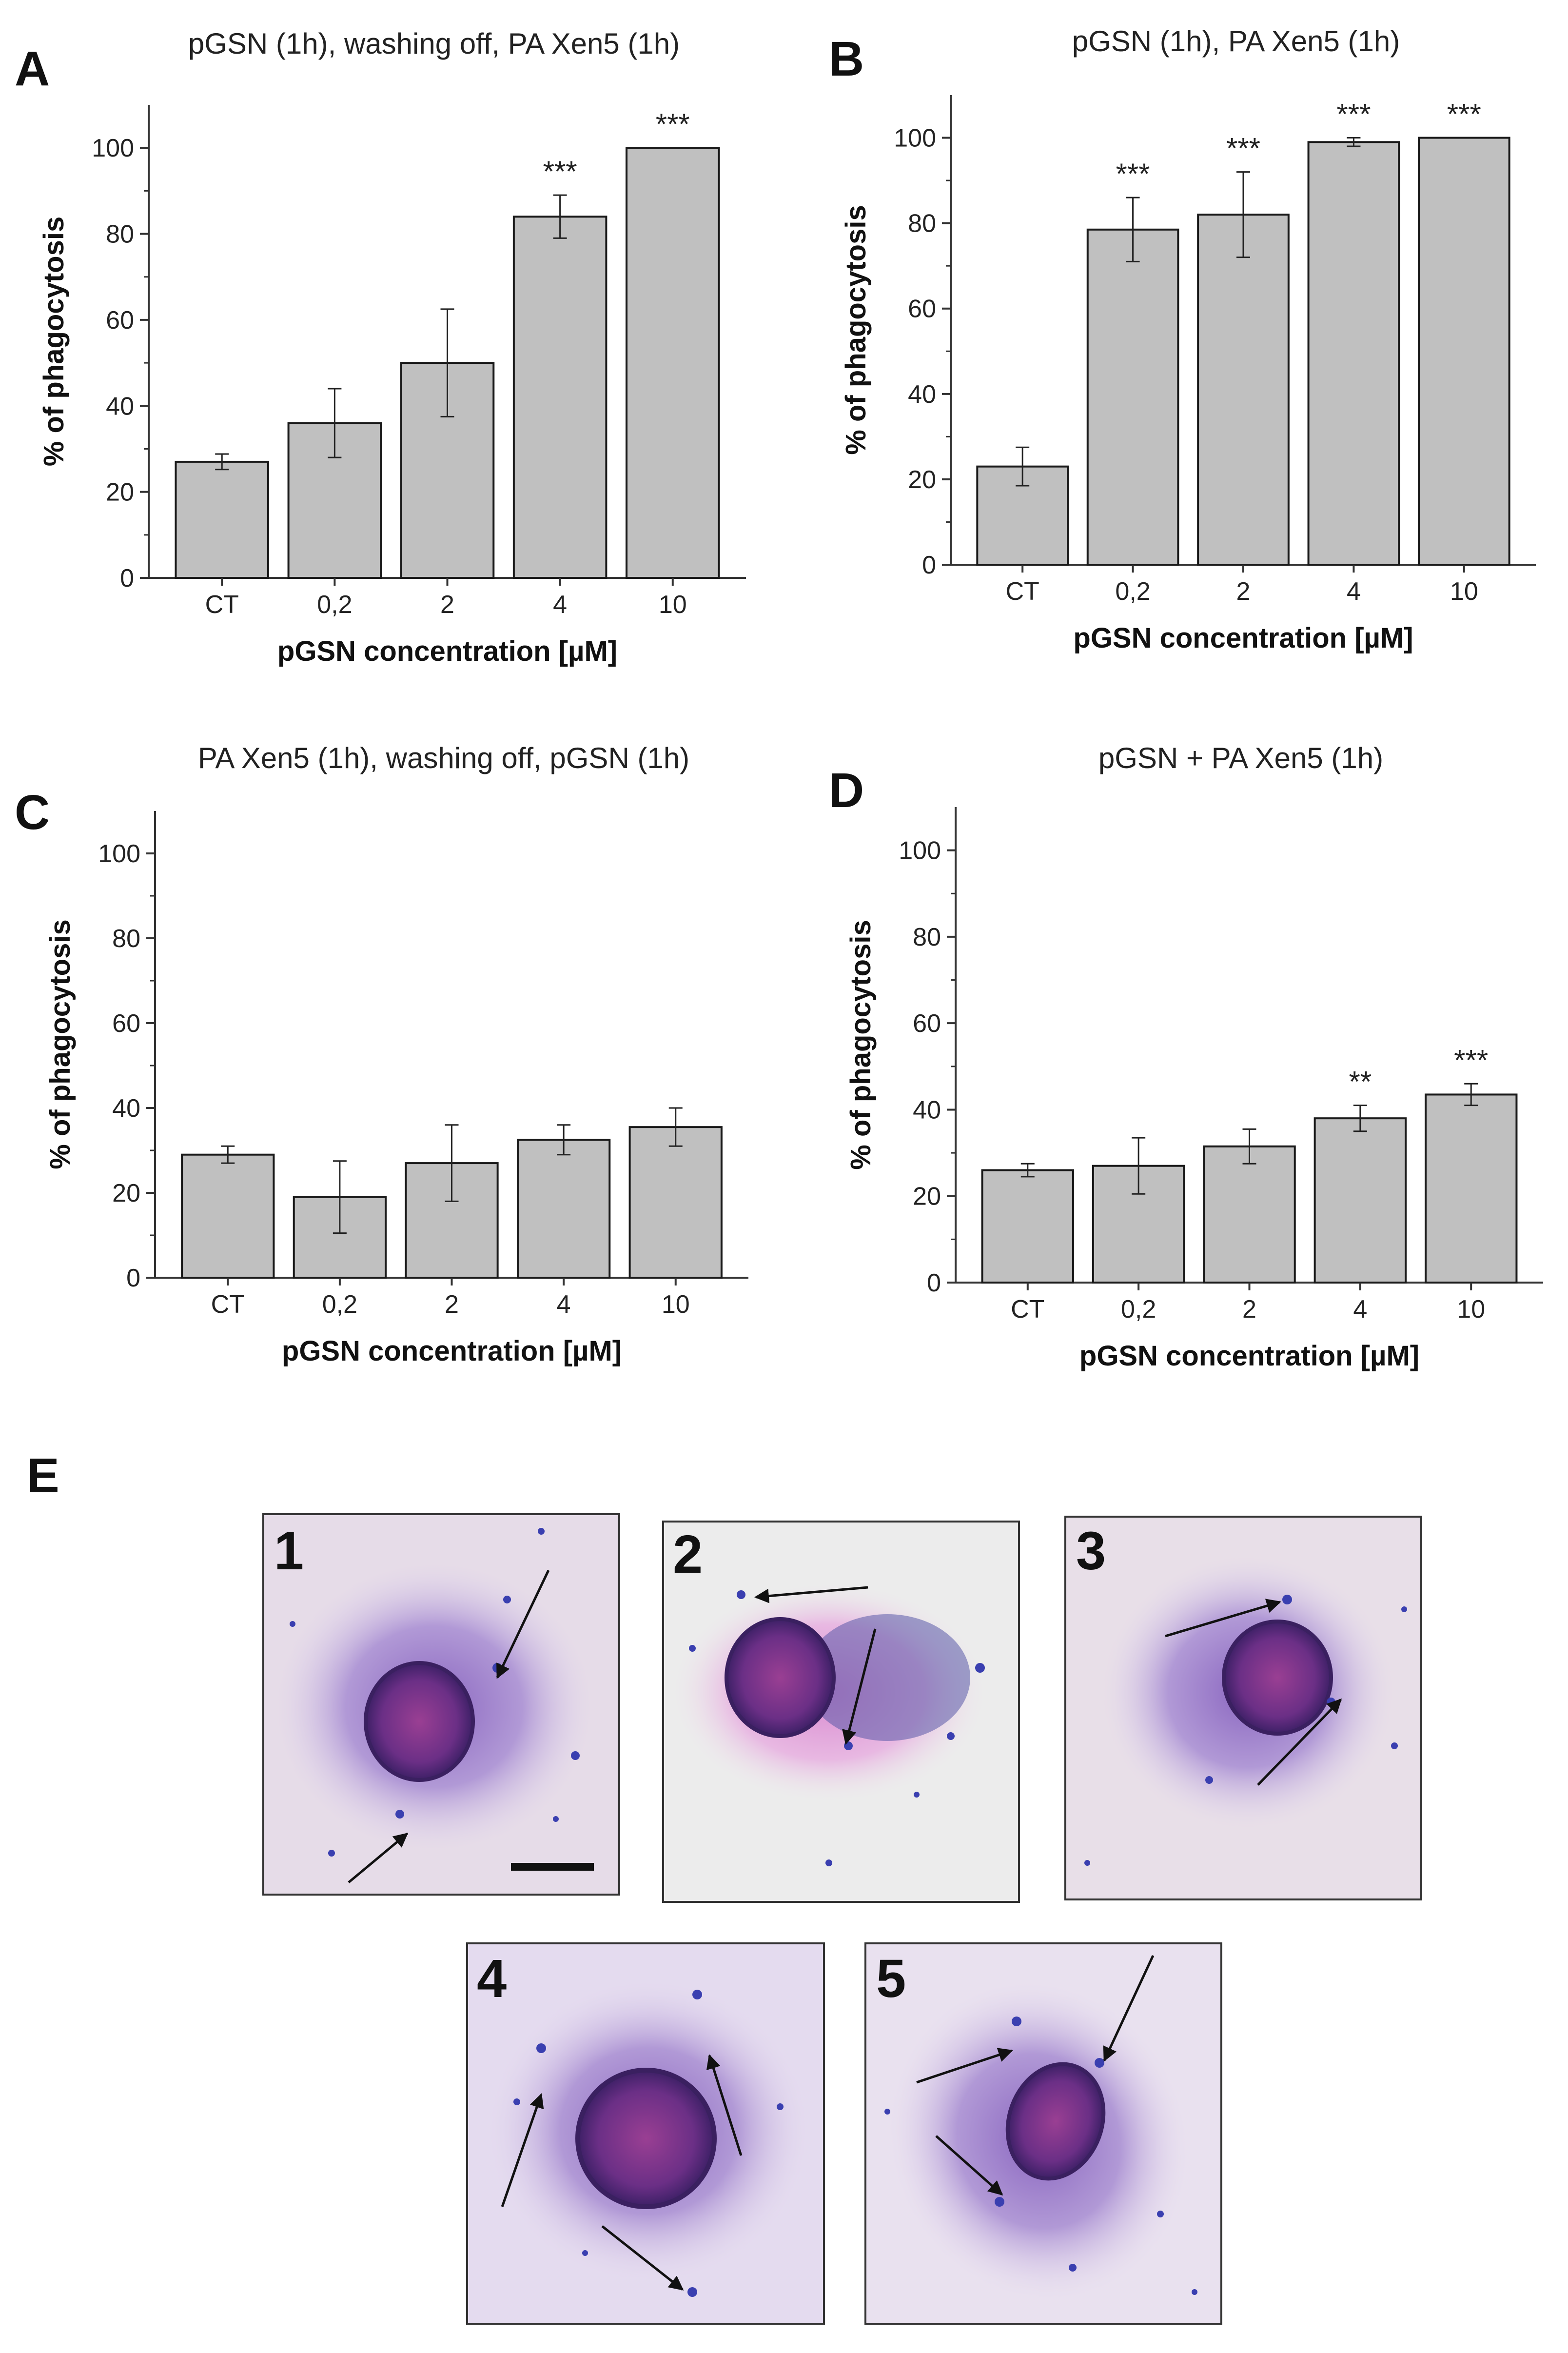 This screenshot has width=1568, height=2353. Describe the element at coordinates (119, 854) in the screenshot. I see `y-tick-label-c: 100` at that location.